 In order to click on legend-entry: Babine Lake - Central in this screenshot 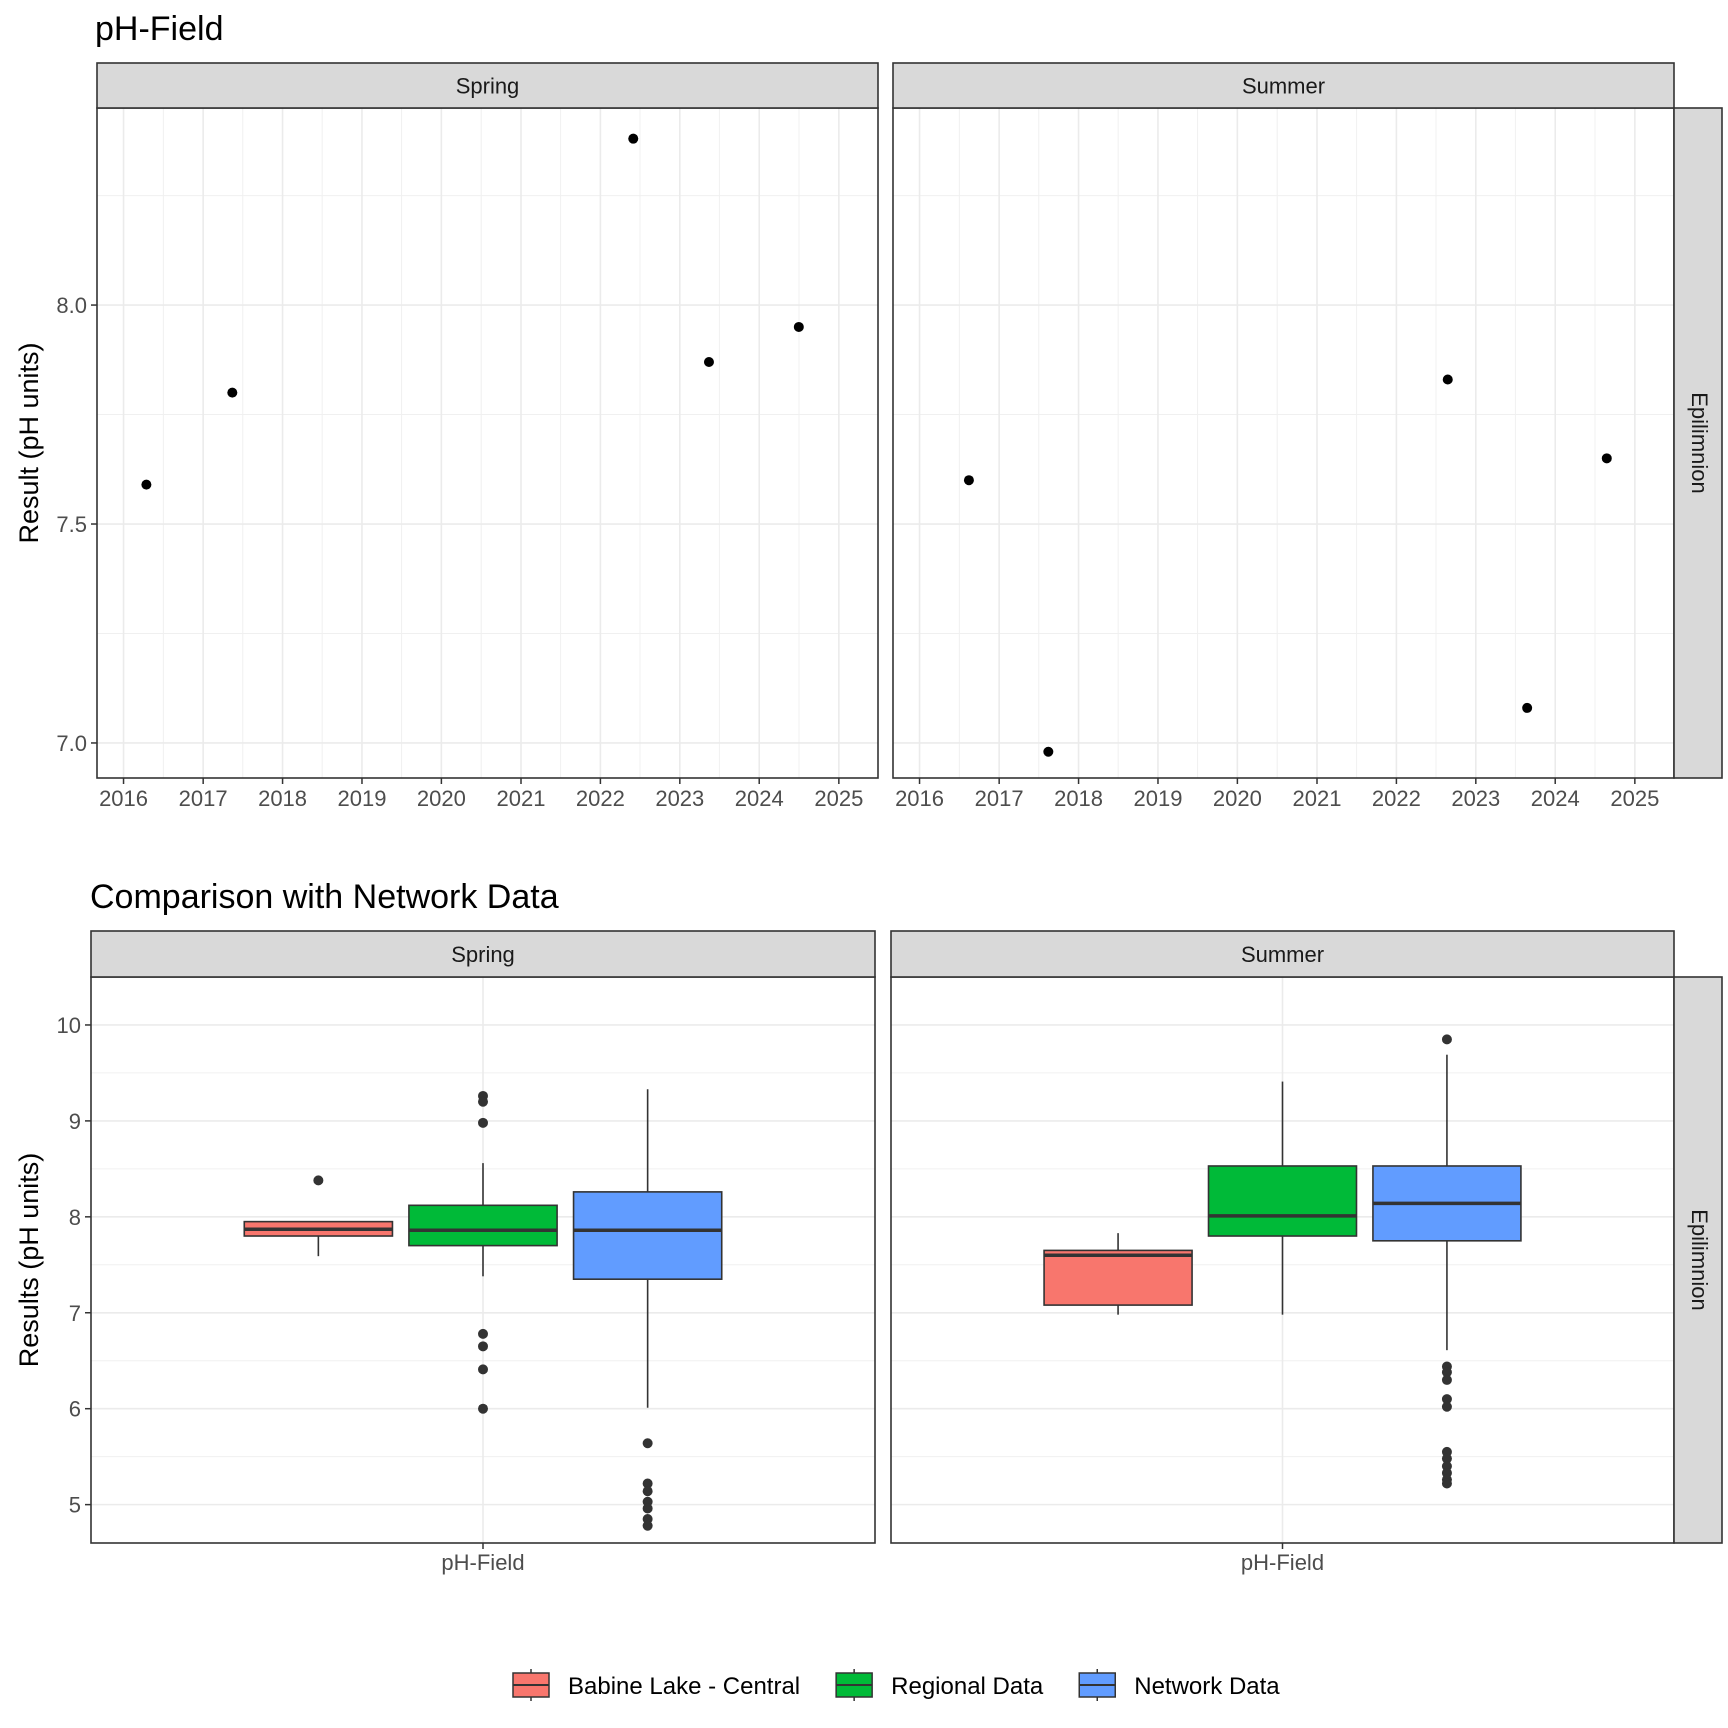, I will do `click(656, 1685)`.